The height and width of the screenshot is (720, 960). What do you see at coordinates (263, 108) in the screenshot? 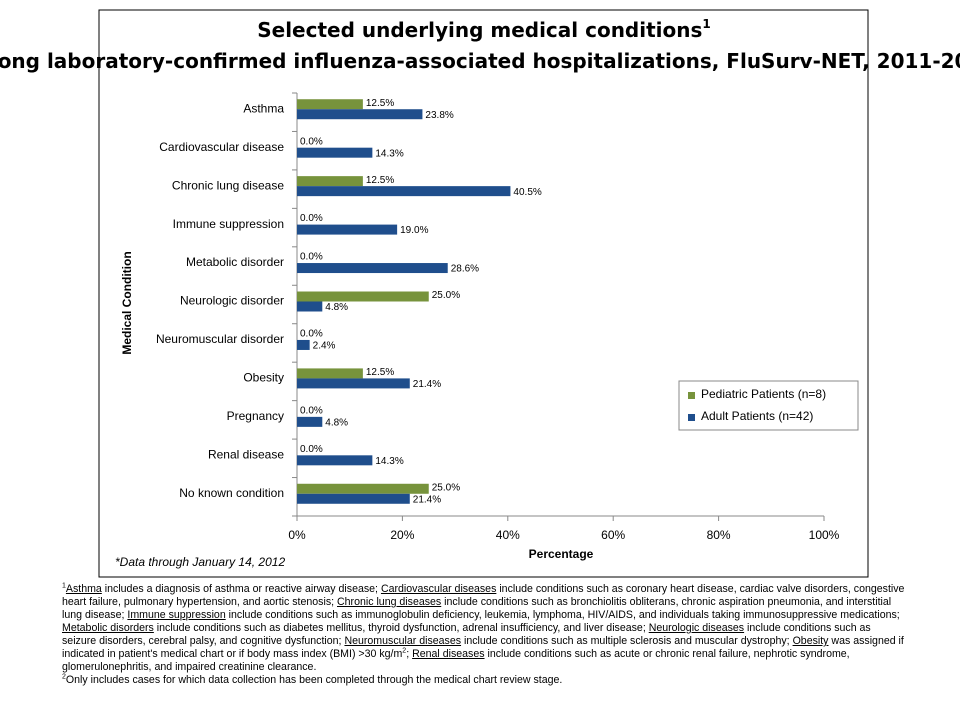
I see `y-tick-label: Asthma` at bounding box center [263, 108].